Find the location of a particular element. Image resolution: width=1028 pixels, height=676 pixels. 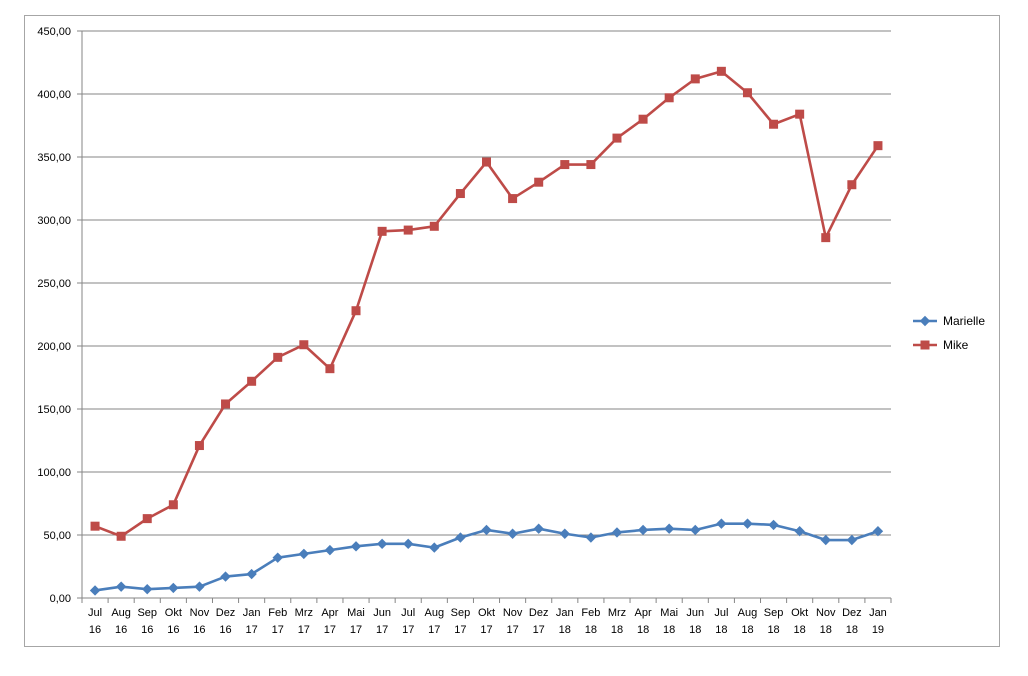

legend-marker-marielle is located at coordinates (925, 321).